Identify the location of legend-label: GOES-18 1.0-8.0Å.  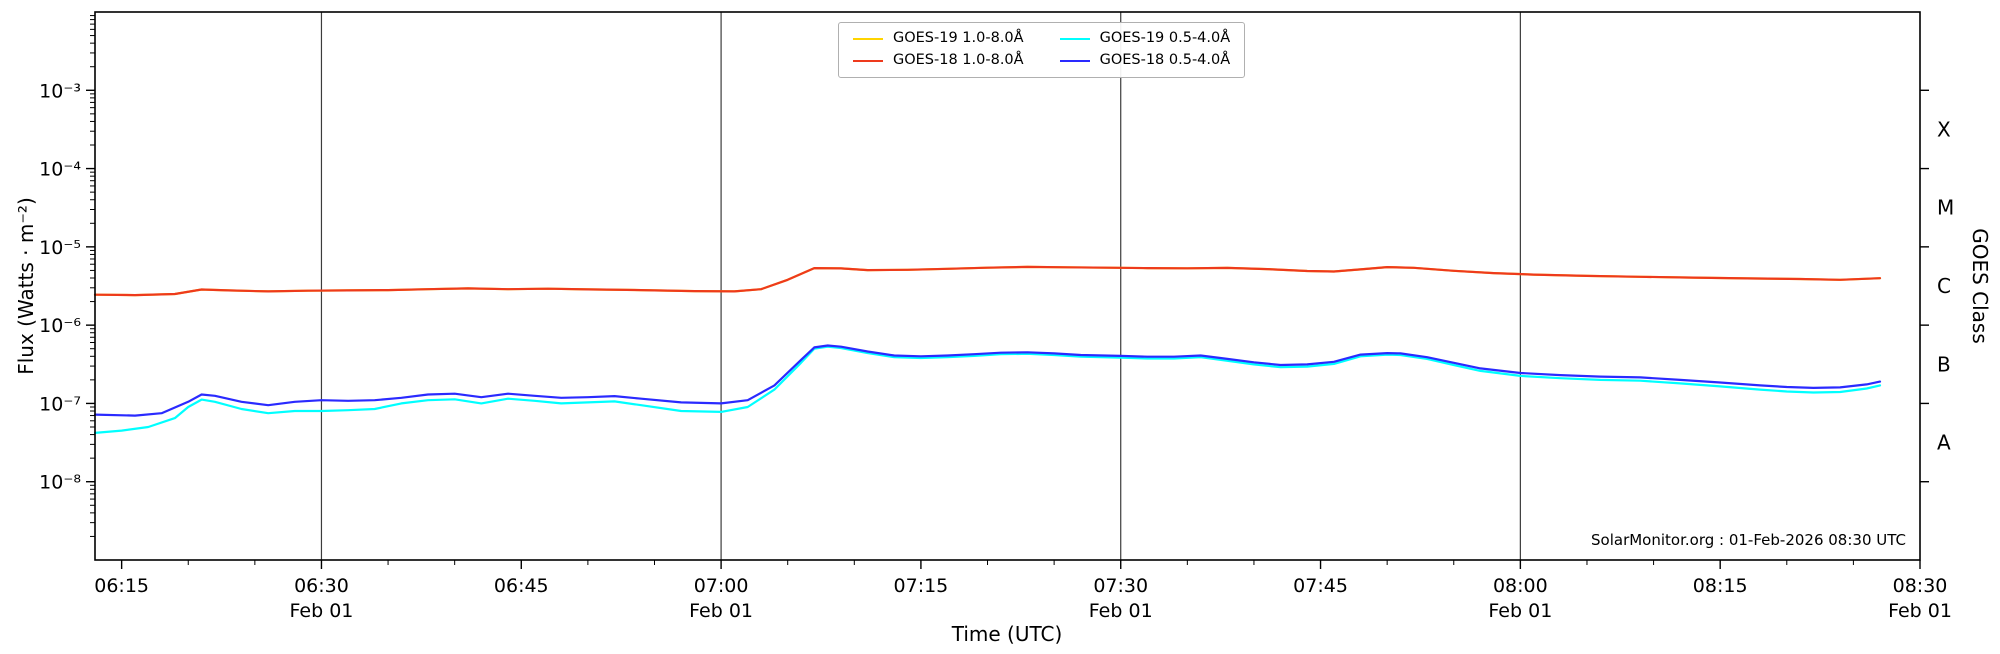
(958, 59).